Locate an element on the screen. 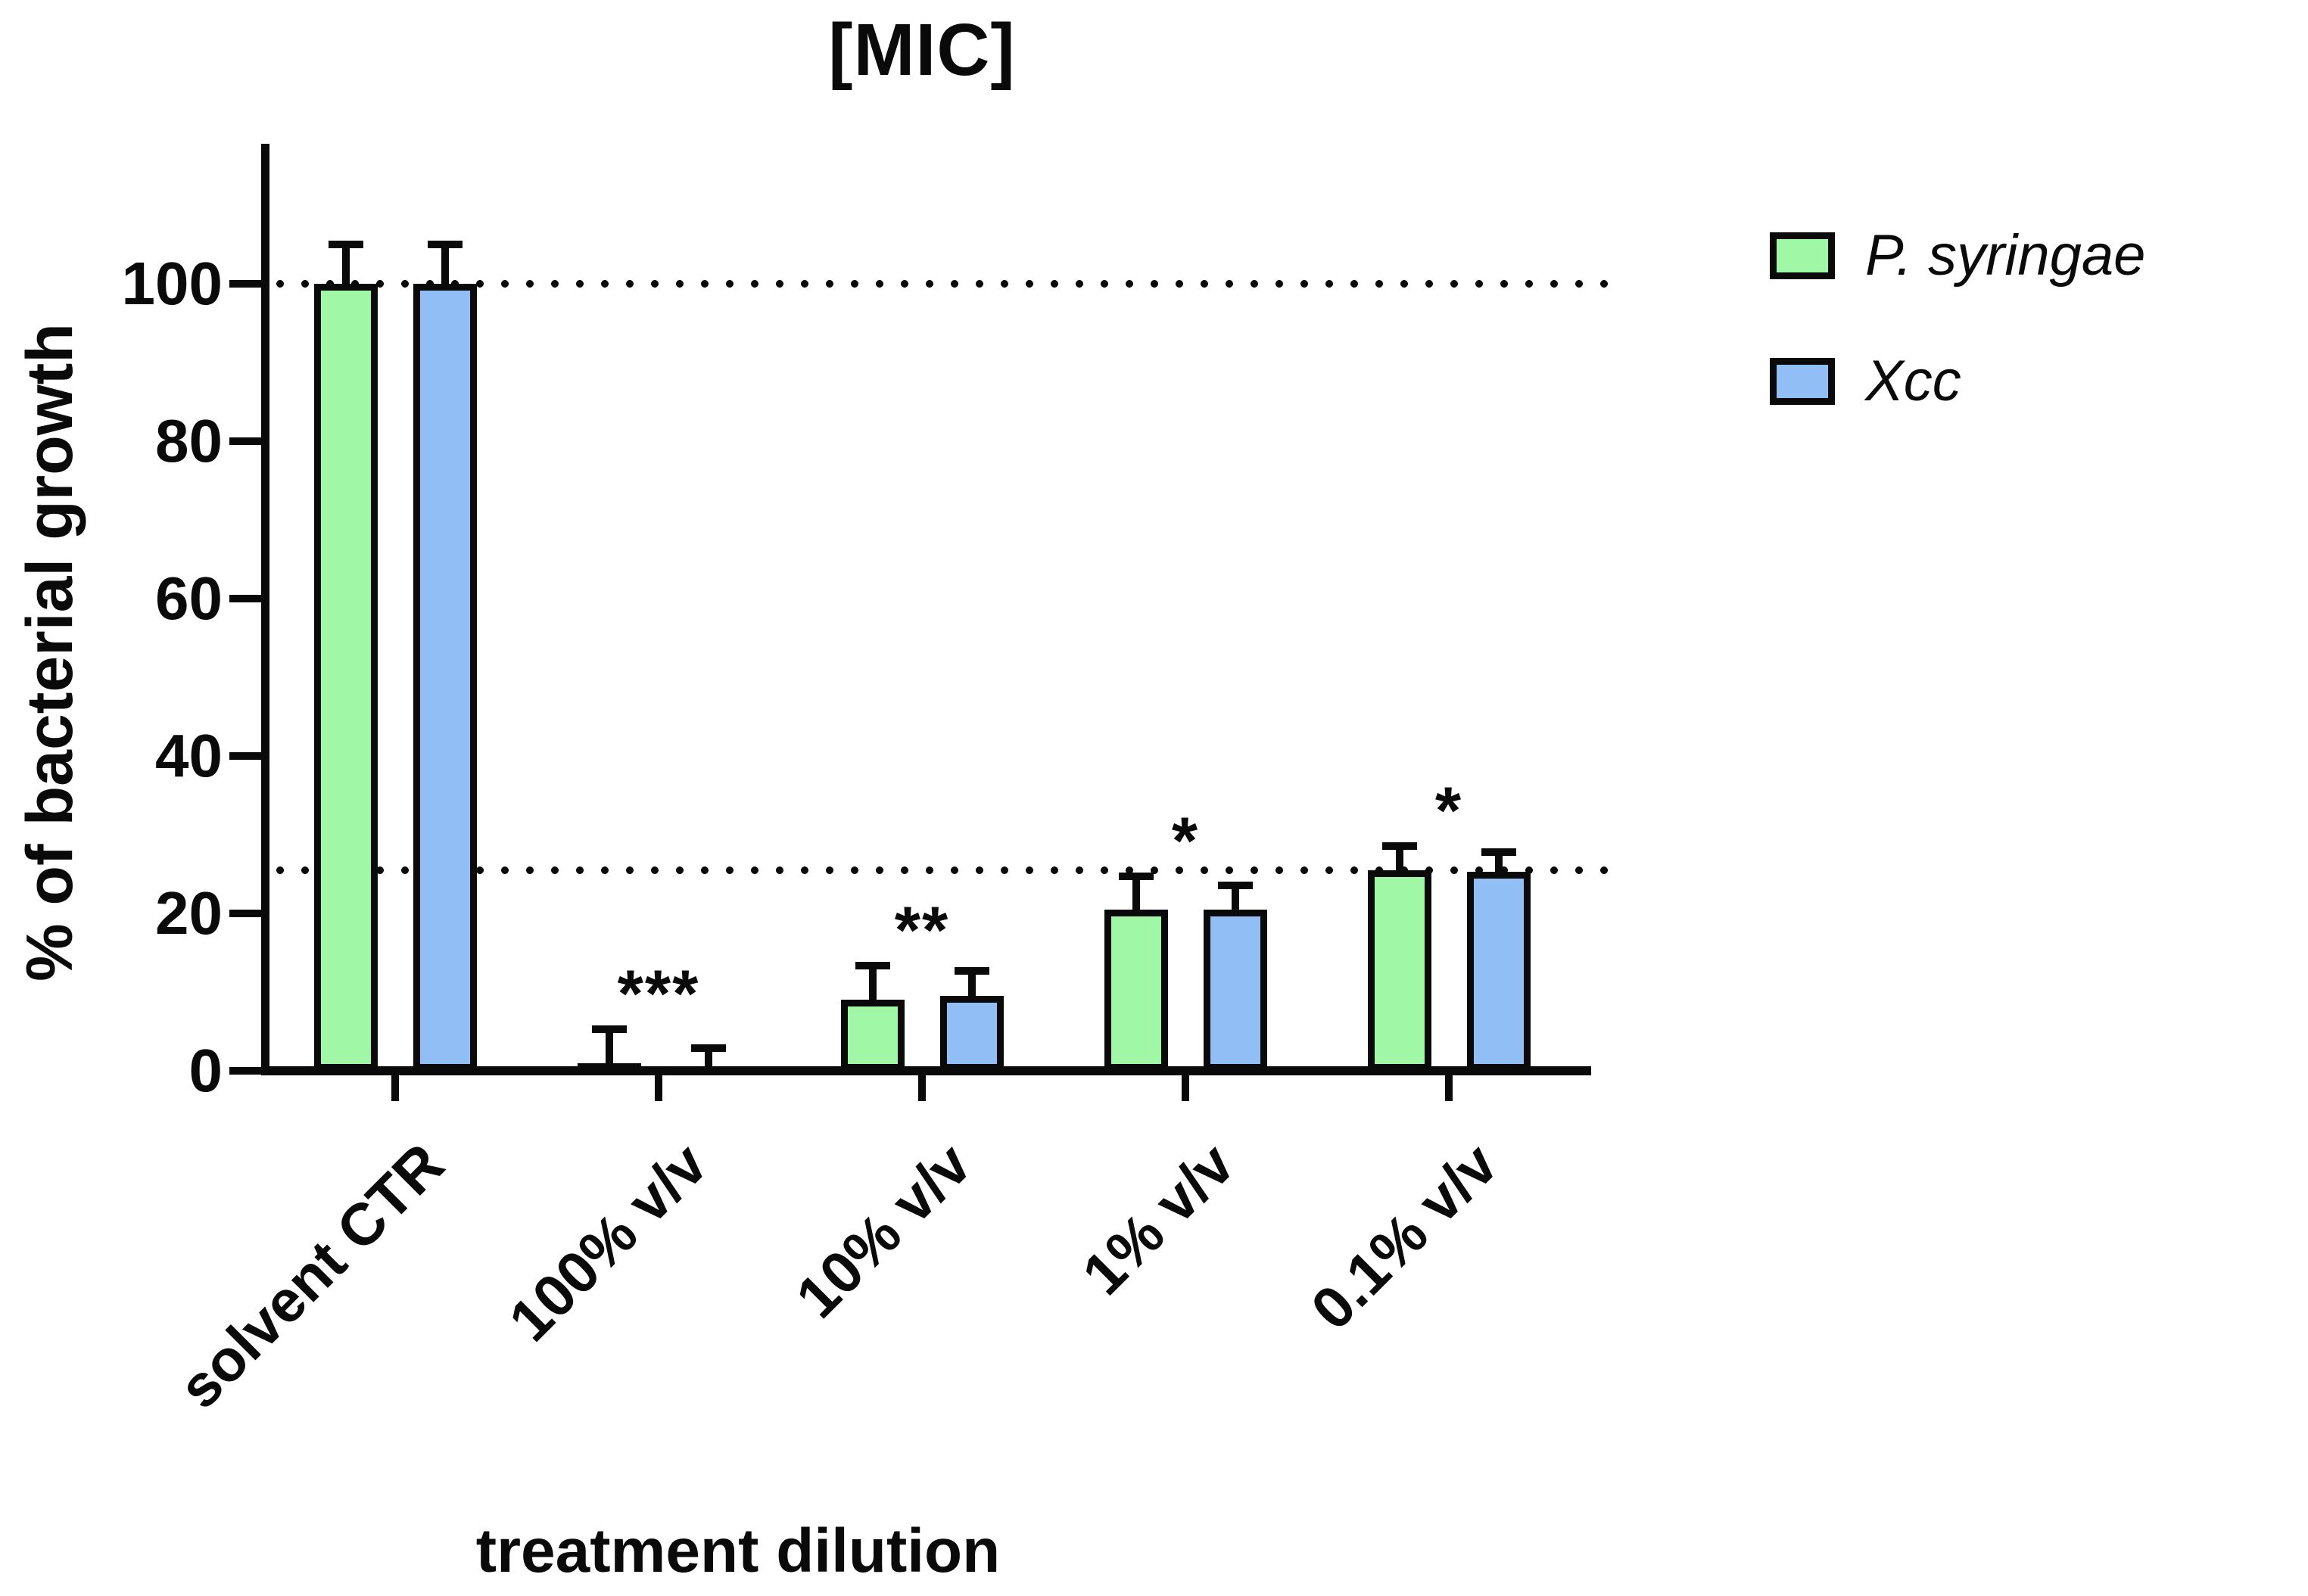  x-category-label-1-v-v: 1% v/v is located at coordinates (1158, 1219).